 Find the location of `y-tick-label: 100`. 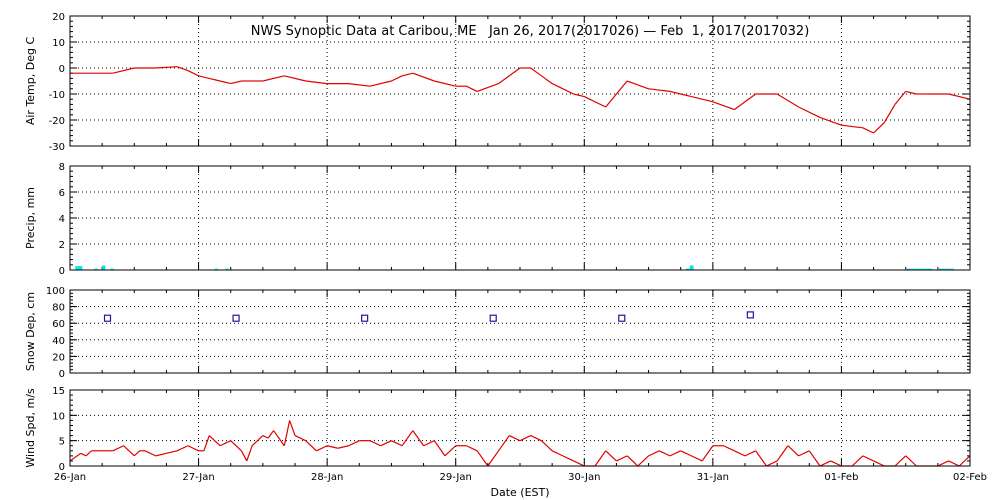

y-tick-label: 100 is located at coordinates (55, 291).